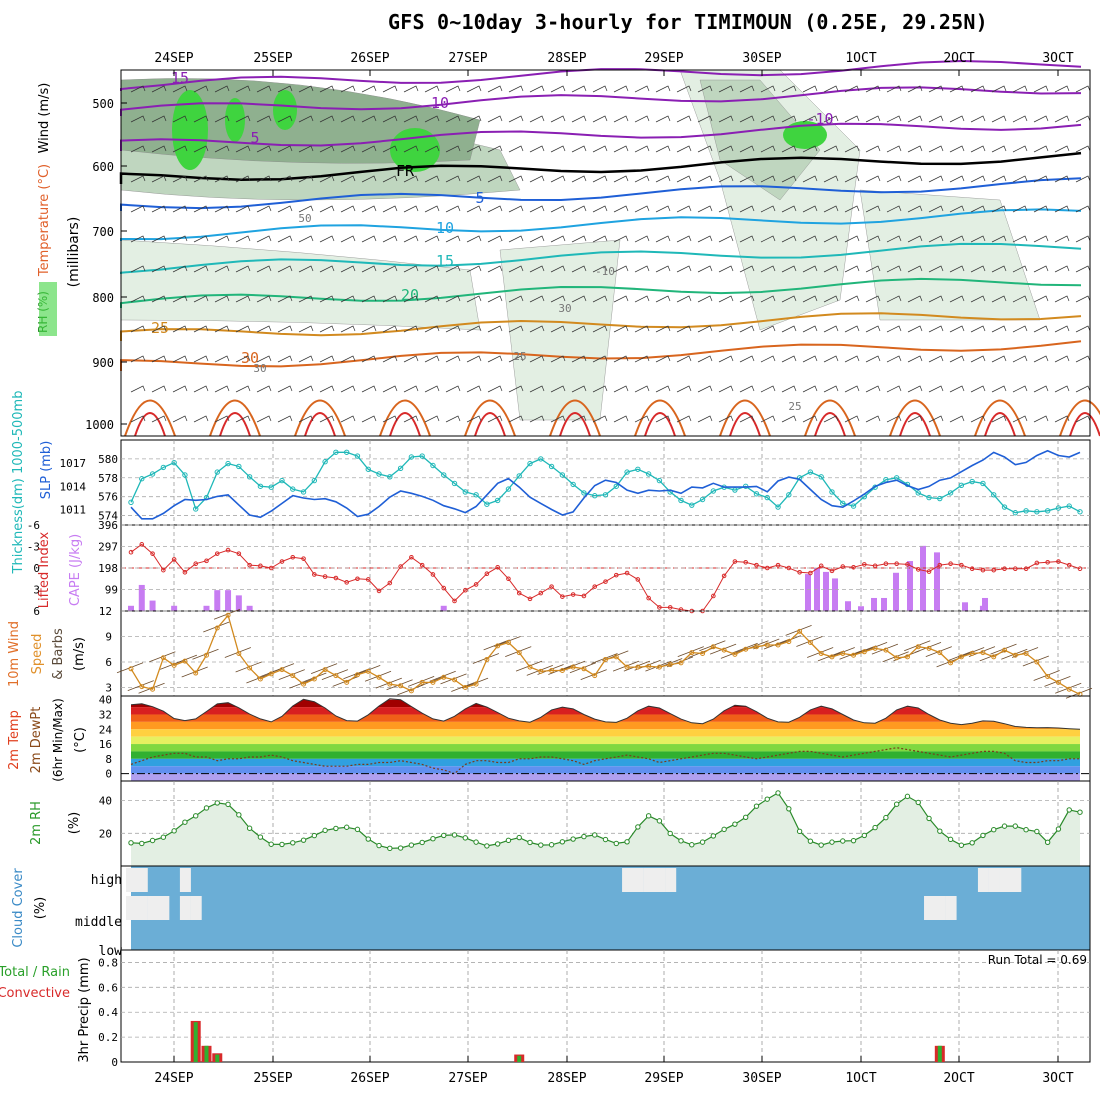 The height and width of the screenshot is (1100, 1100). What do you see at coordinates (958, 1078) in the screenshot?
I see `bottom-date-label: 2OCT` at bounding box center [958, 1078].